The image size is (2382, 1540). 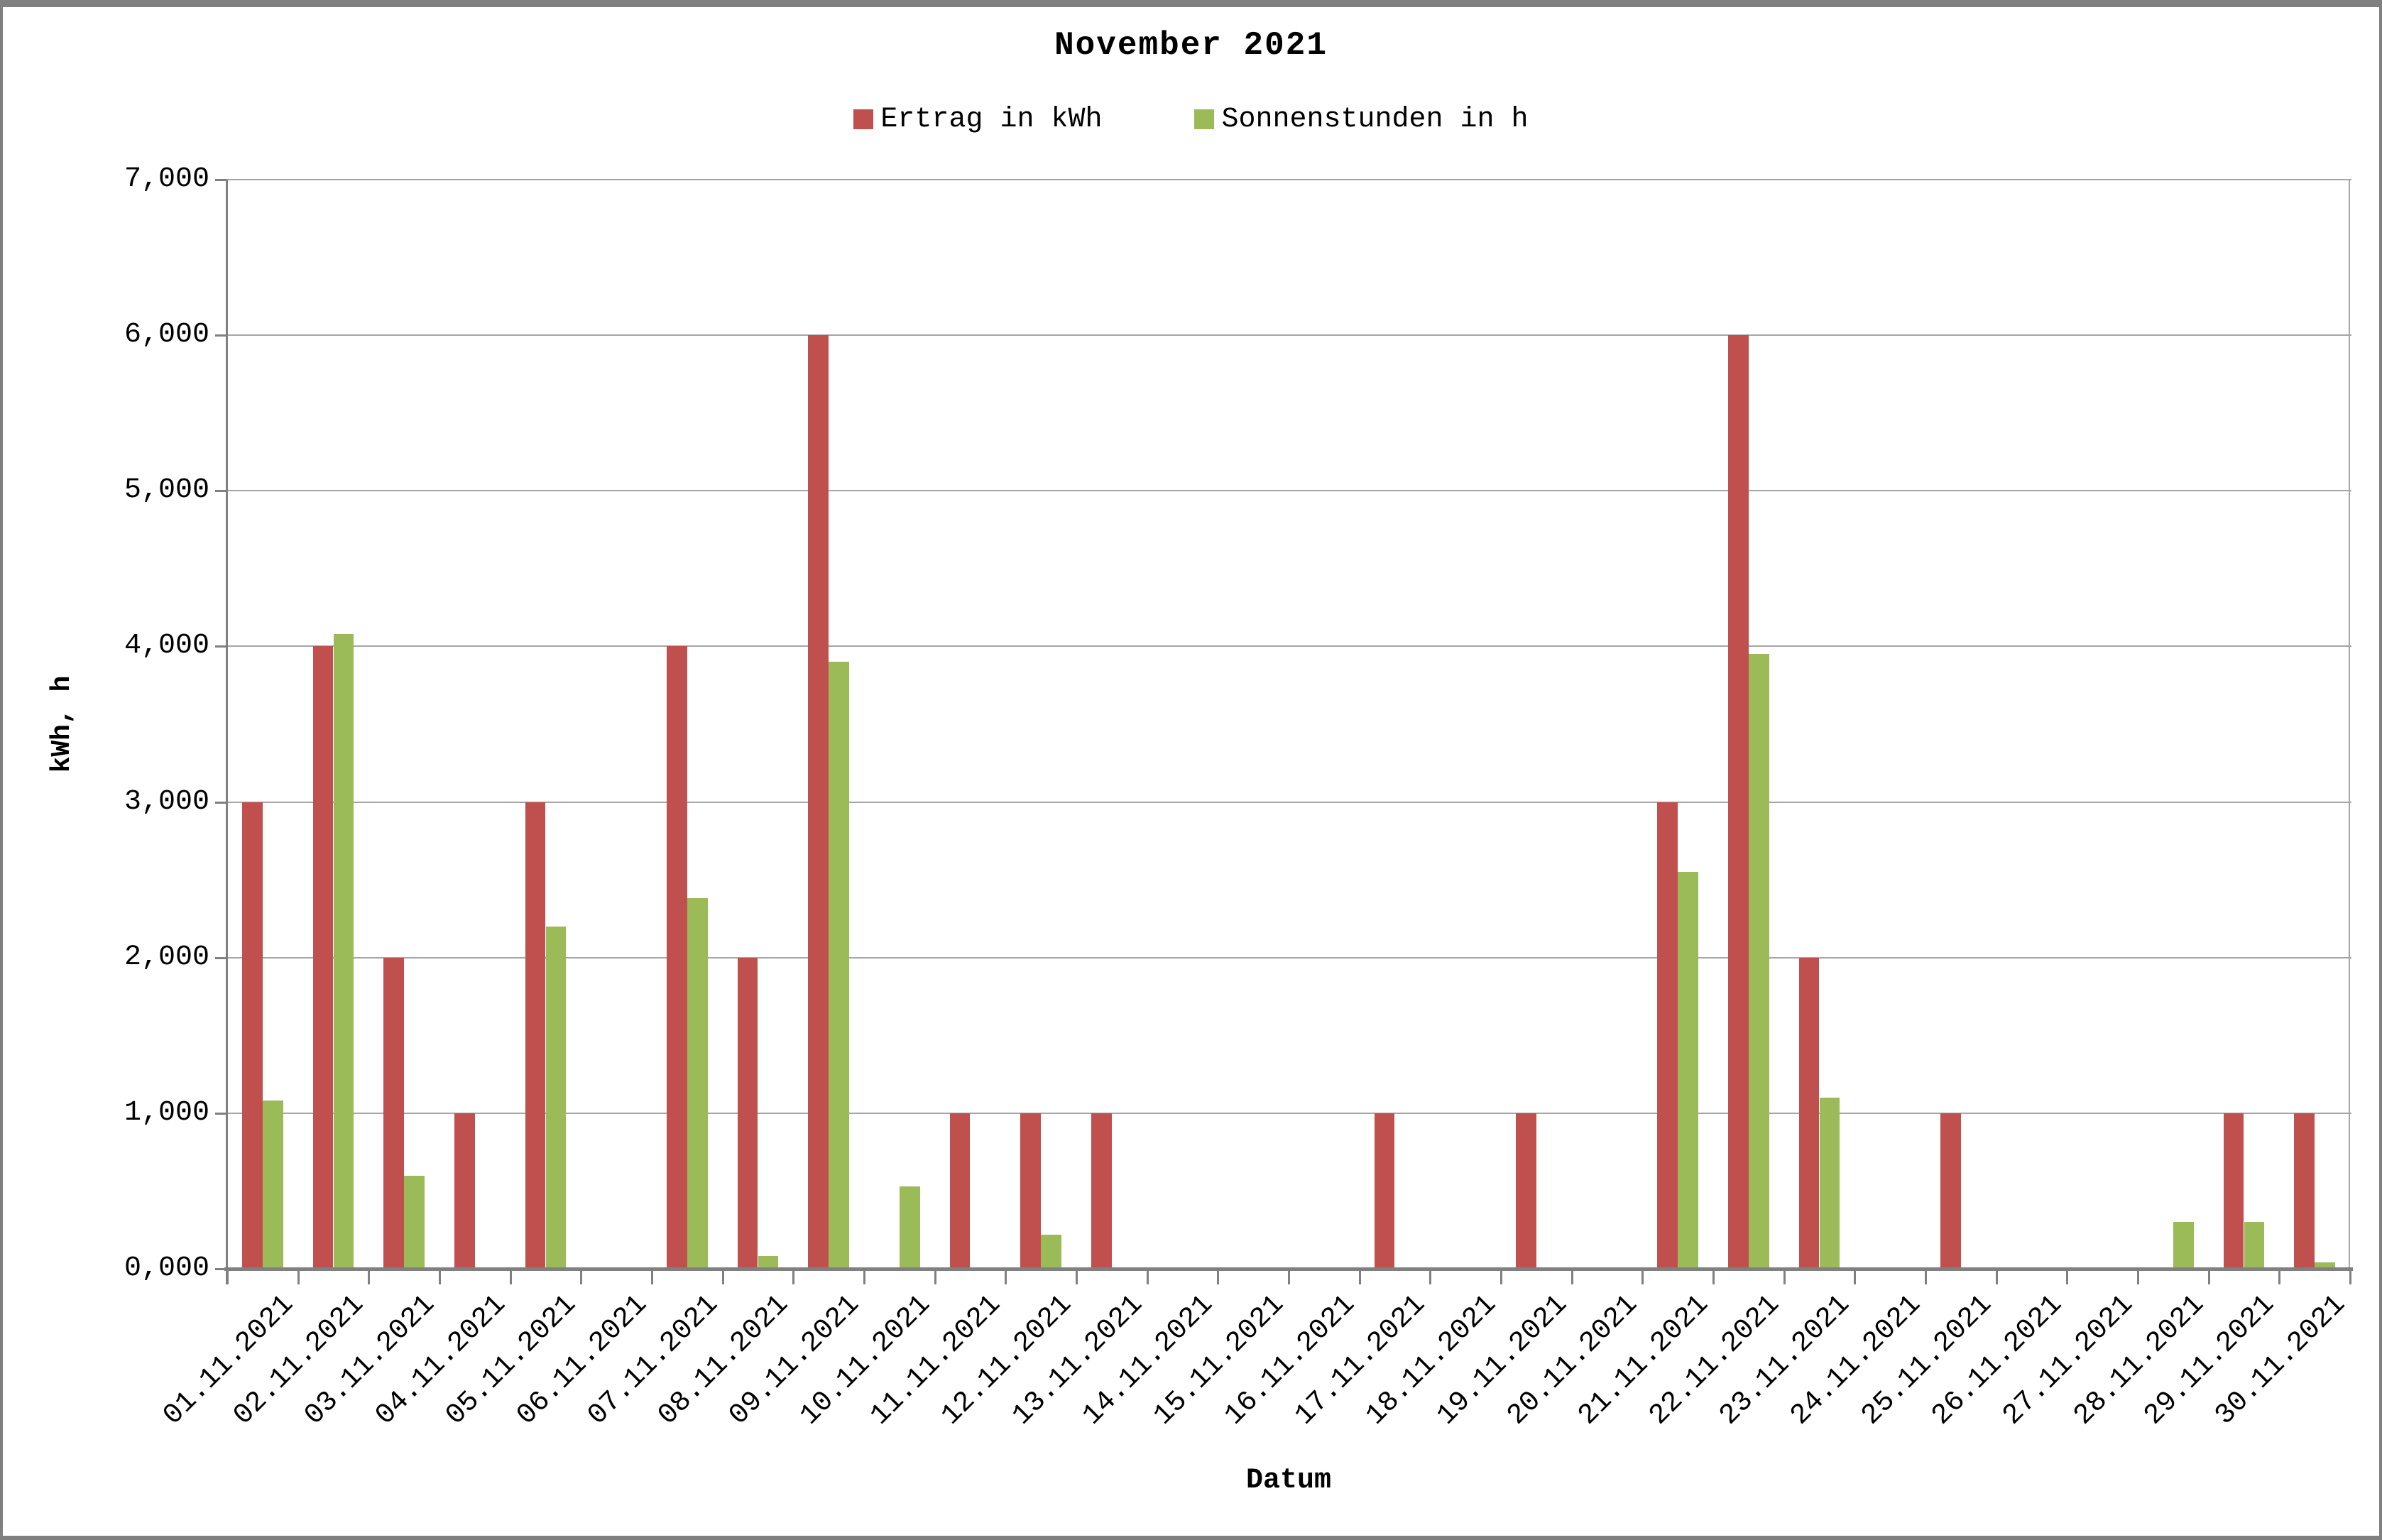 What do you see at coordinates (2233, 1191) in the screenshot?
I see `bar-ertrag-29.11.2021` at bounding box center [2233, 1191].